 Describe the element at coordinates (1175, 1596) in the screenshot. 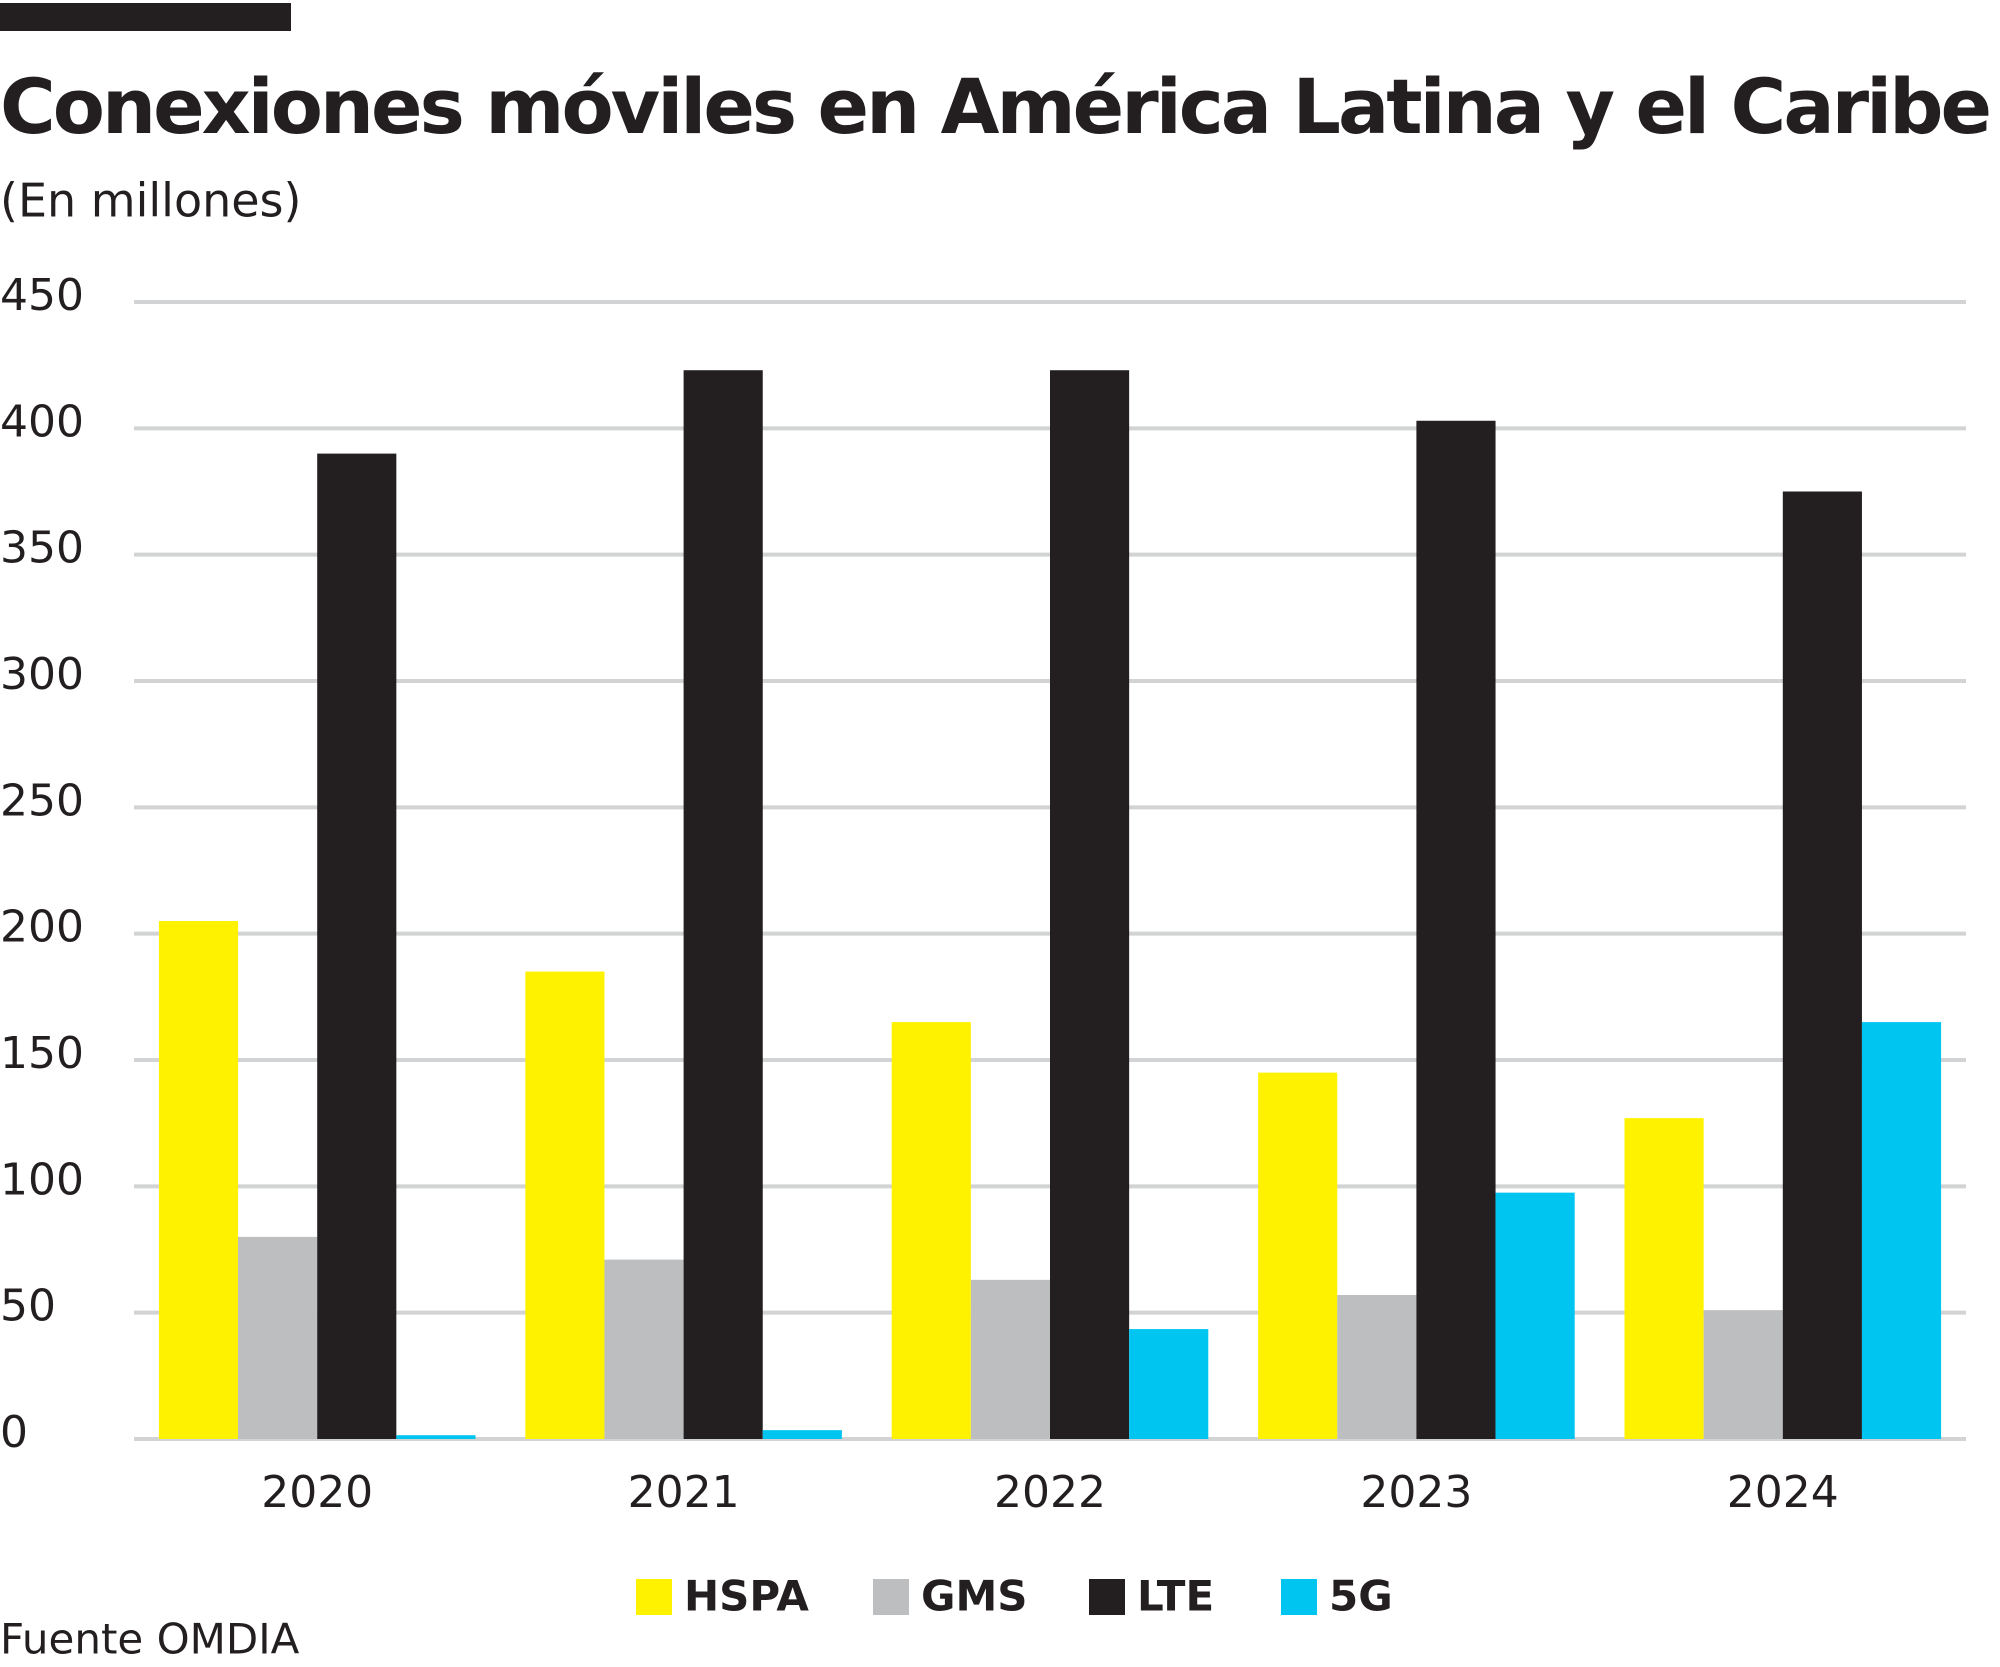

I see `legend-label: LTE` at that location.